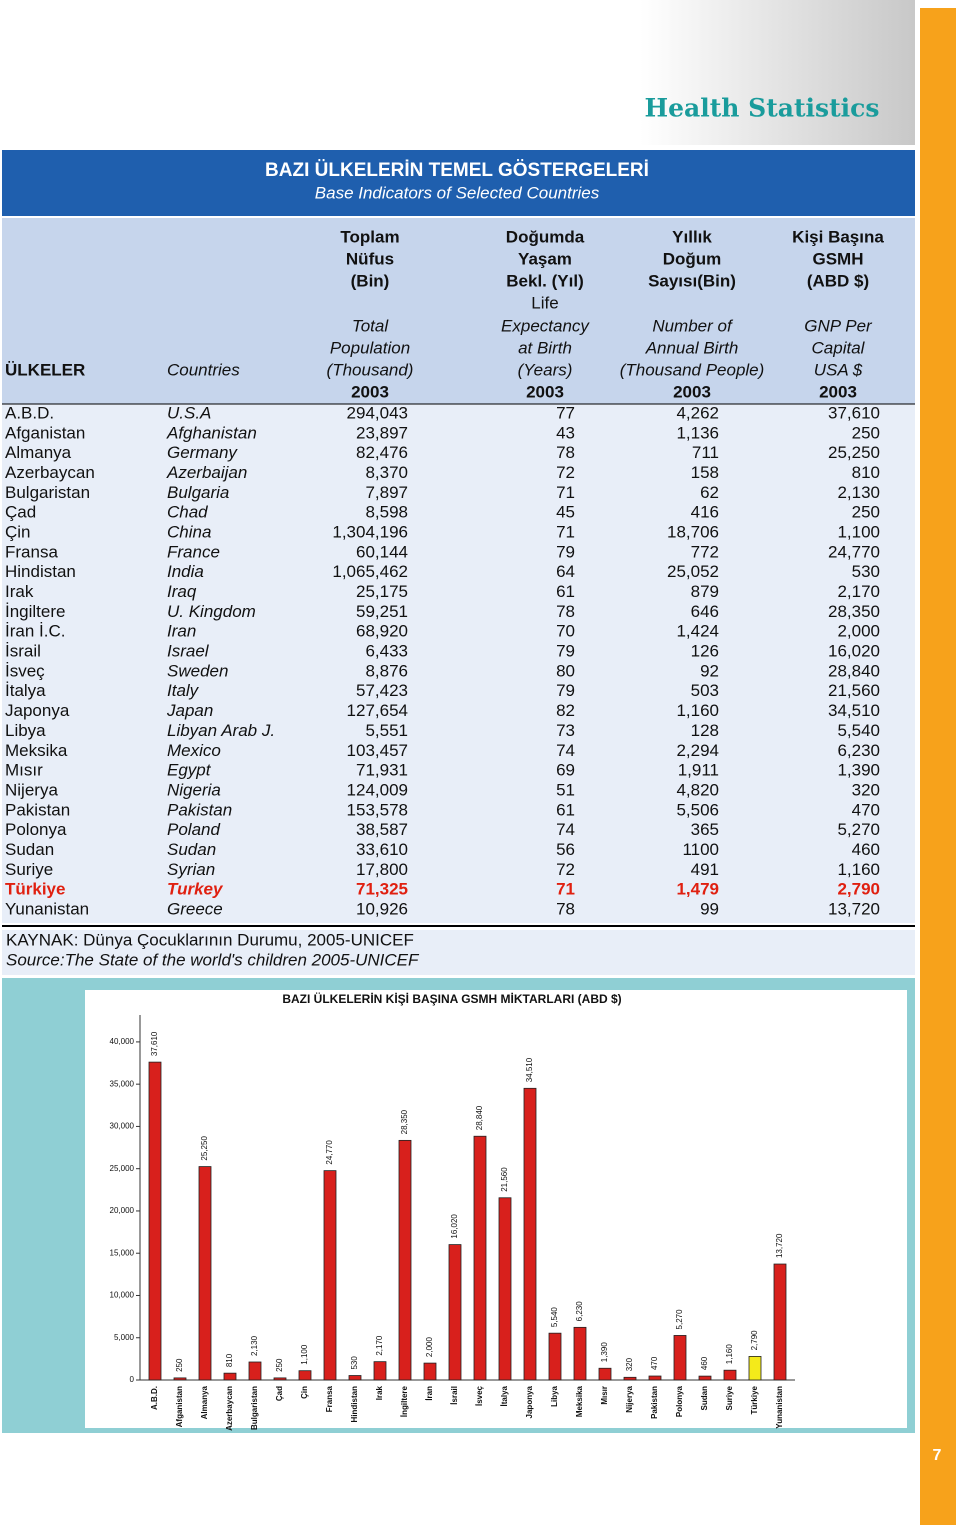 The image size is (960, 1530). What do you see at coordinates (565, 551) in the screenshot?
I see `table-cell: 79` at bounding box center [565, 551].